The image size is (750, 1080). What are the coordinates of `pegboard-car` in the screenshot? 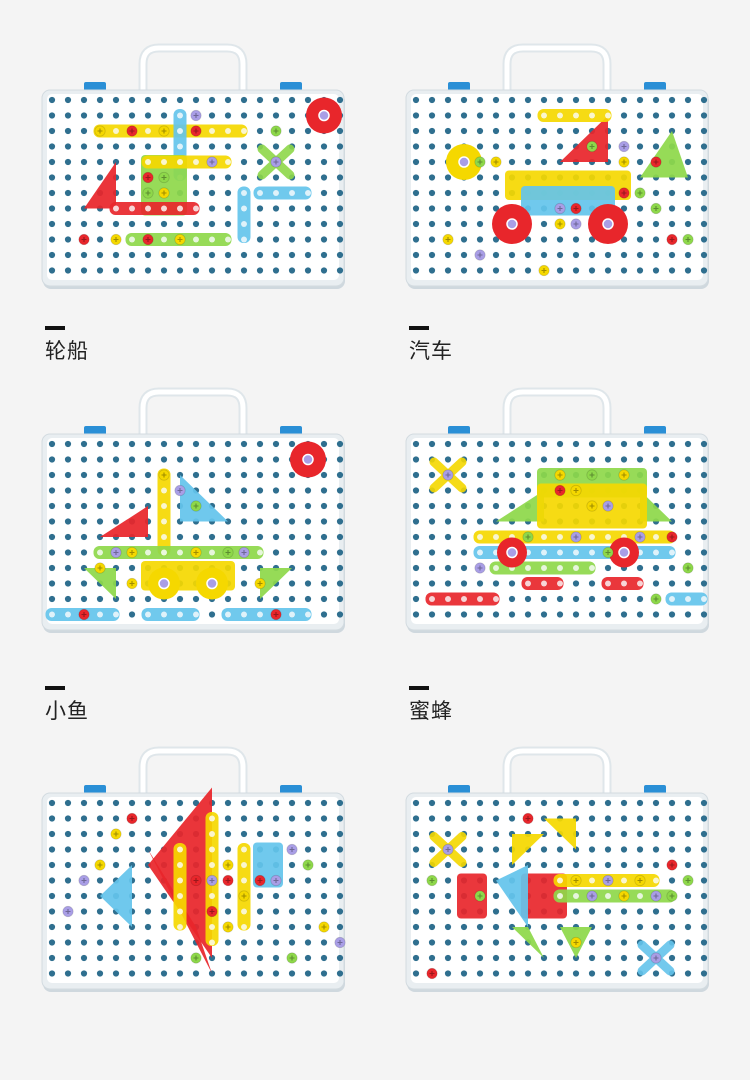 It's located at (557, 511).